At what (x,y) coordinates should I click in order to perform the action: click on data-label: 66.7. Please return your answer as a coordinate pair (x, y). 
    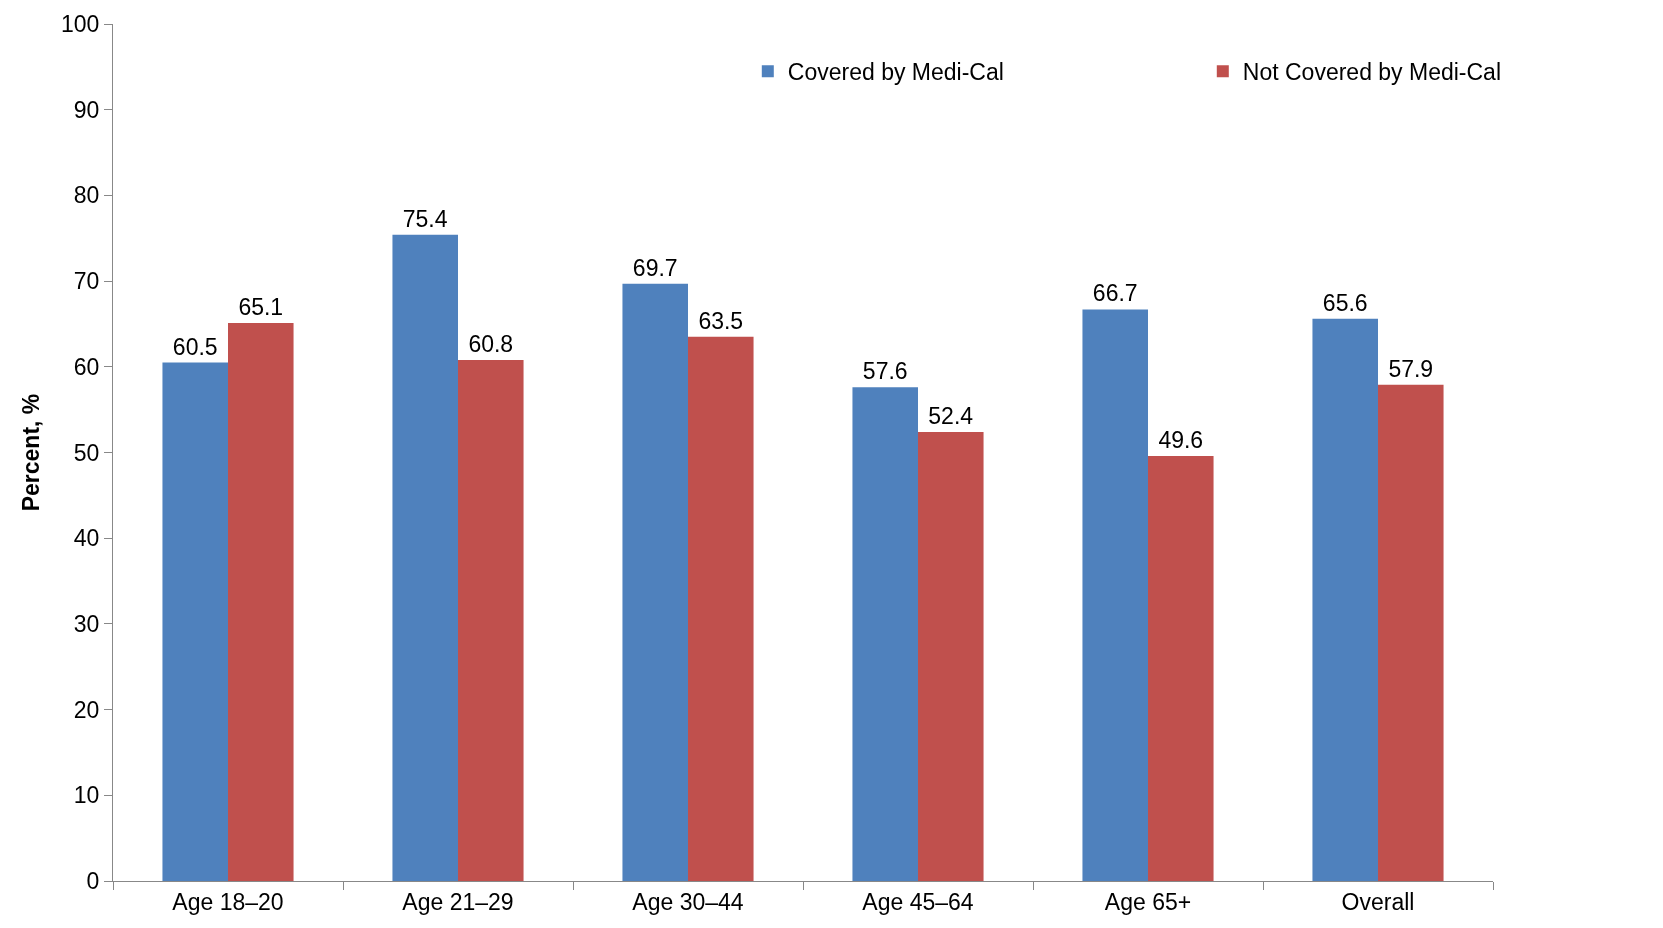
    Looking at the image, I should click on (1115, 293).